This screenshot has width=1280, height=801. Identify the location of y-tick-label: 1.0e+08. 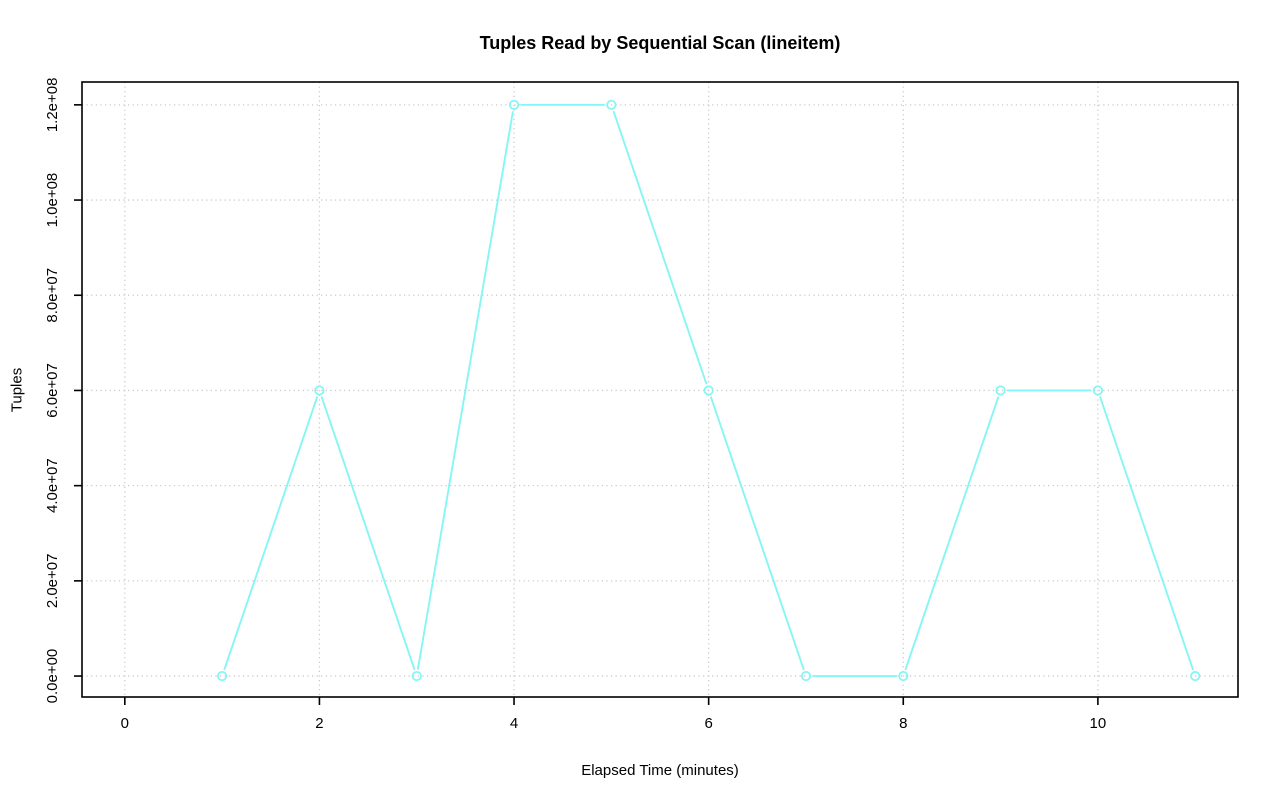
(52, 200).